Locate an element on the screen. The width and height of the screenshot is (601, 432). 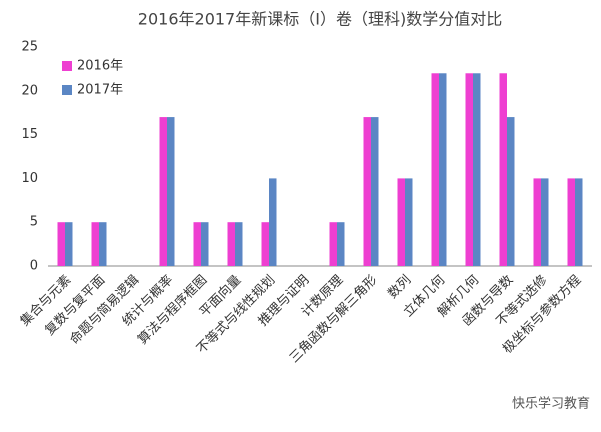
y-tick-label: 10 is located at coordinates (29, 178).